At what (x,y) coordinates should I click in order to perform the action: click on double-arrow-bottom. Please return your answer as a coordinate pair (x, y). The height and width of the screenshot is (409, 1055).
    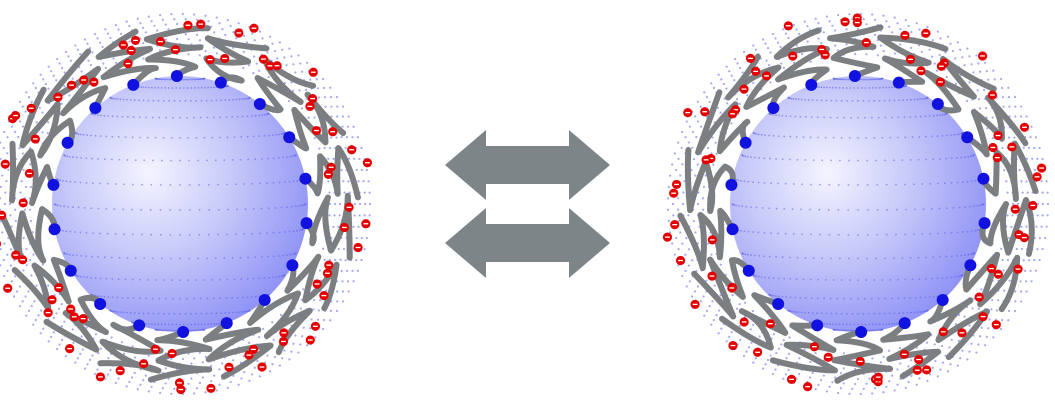
    Looking at the image, I should click on (527, 243).